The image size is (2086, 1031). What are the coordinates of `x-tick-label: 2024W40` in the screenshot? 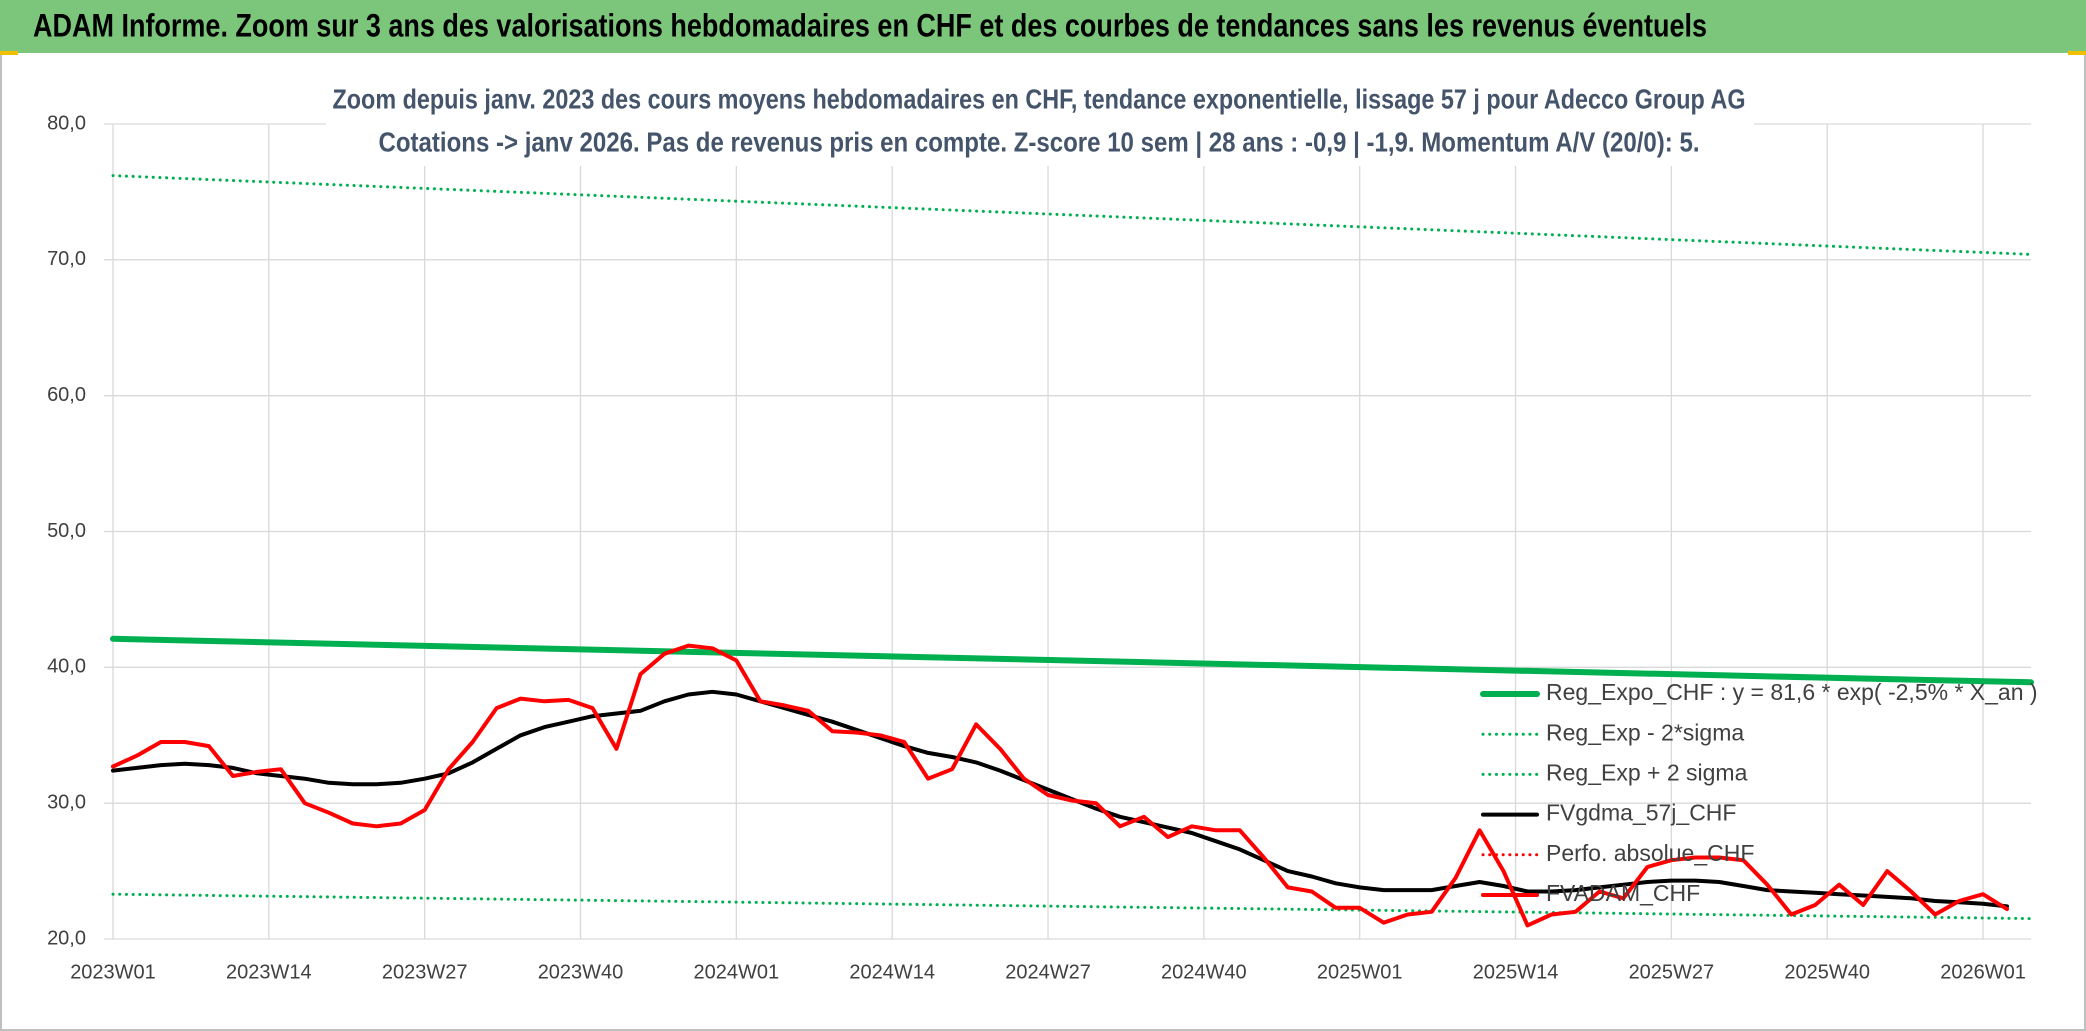 It's located at (1204, 972).